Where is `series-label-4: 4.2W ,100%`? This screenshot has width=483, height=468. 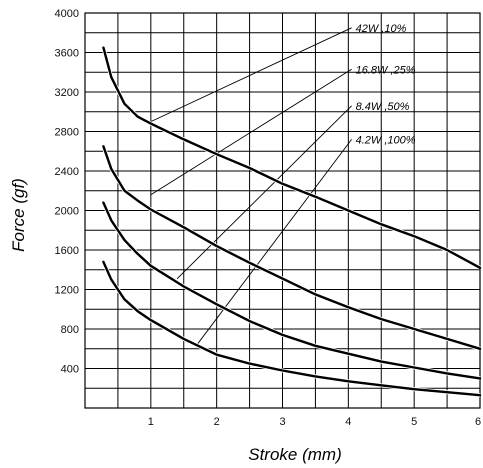 series-label-4: 4.2W ,100% is located at coordinates (386, 140).